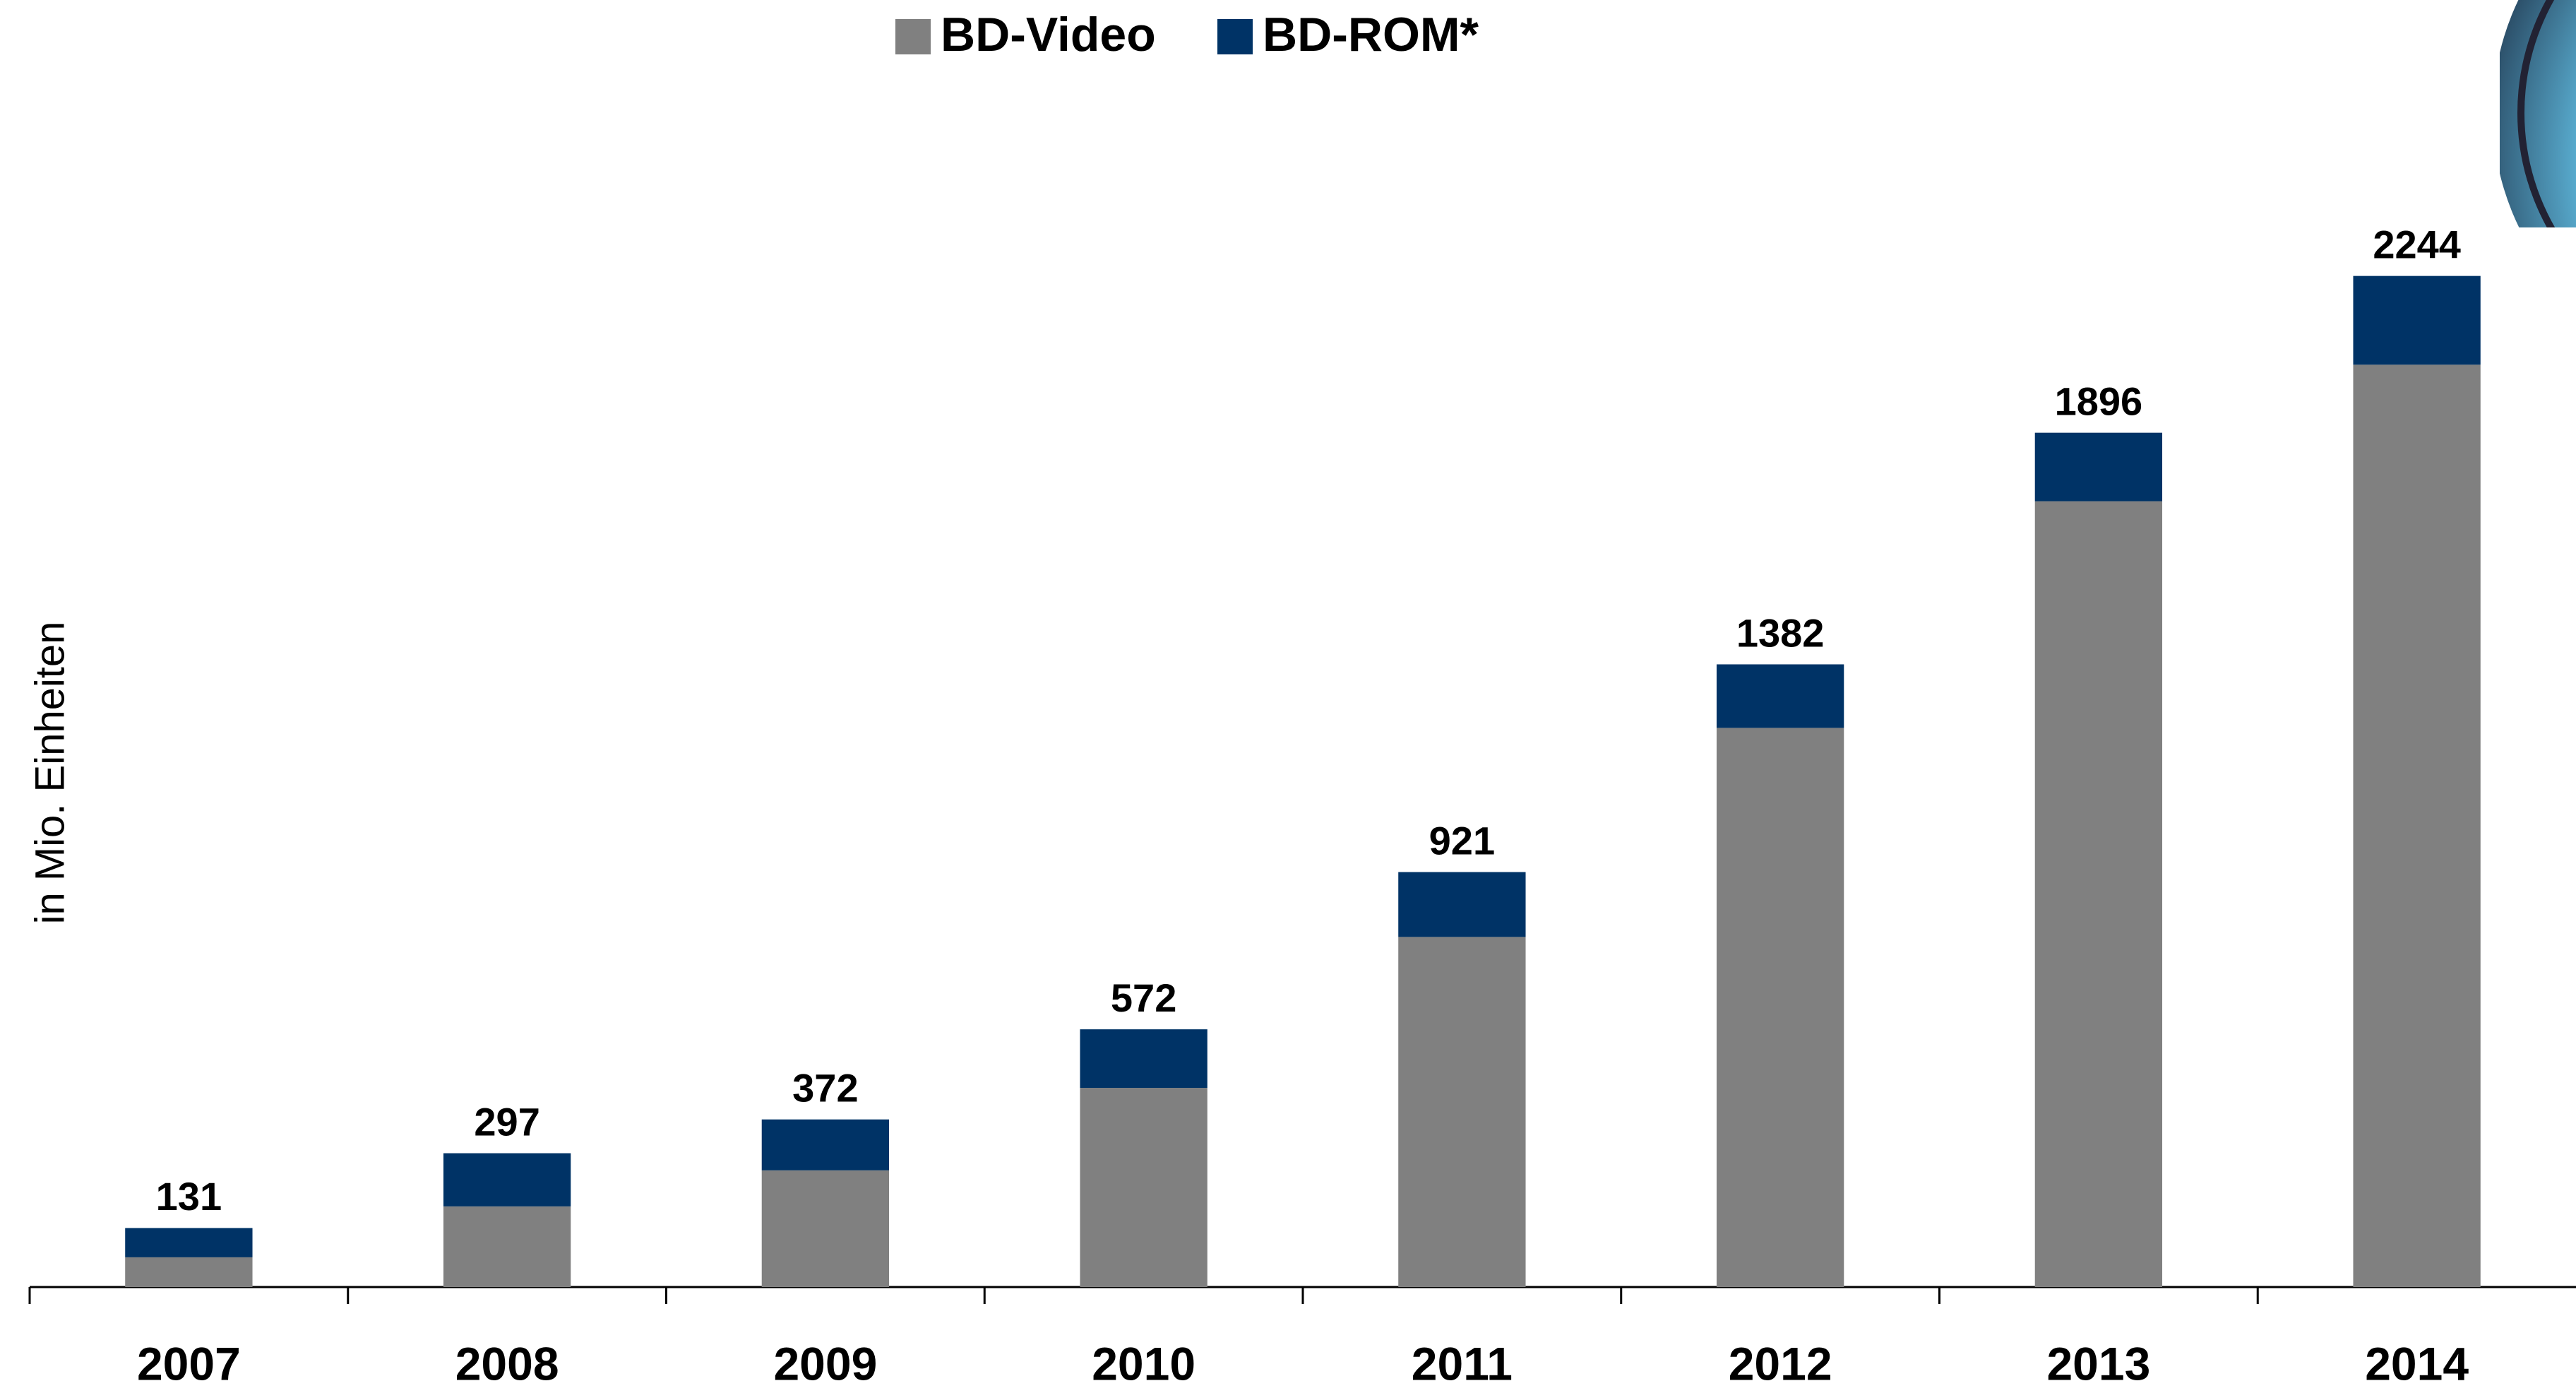  Describe the element at coordinates (2098, 1363) in the screenshot. I see `x-tick-label: 2013` at that location.